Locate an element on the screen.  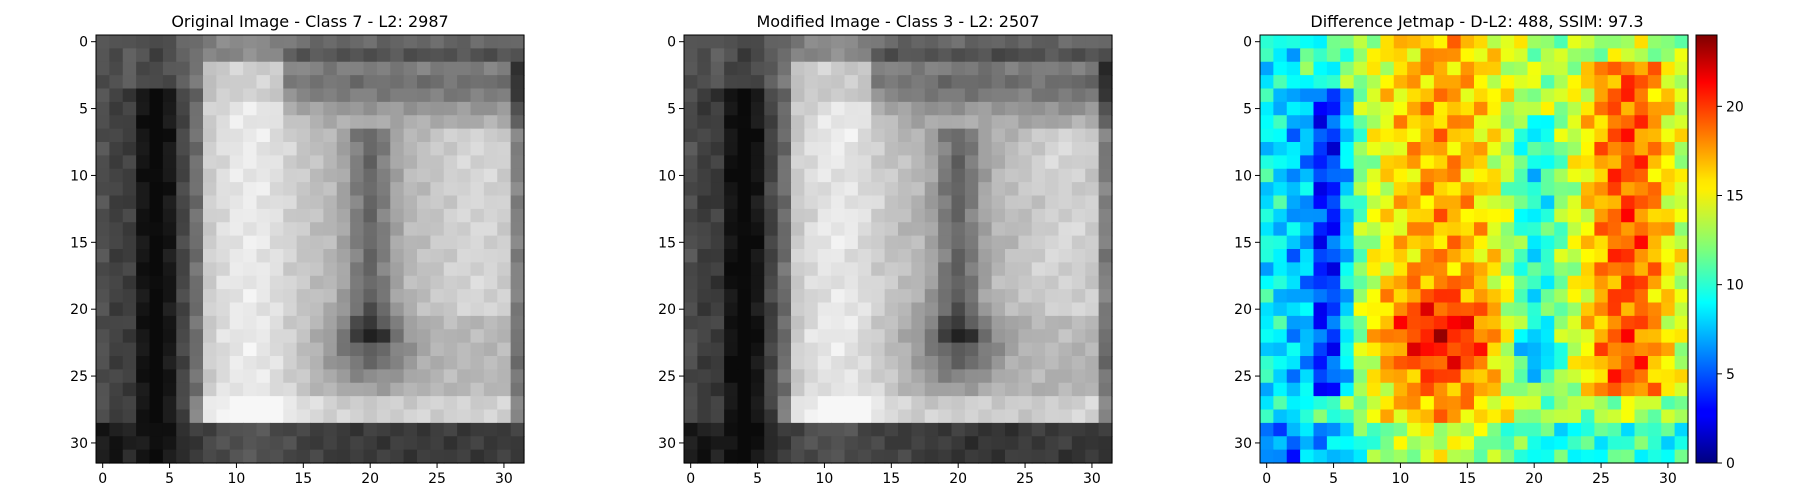
x-tick-label: 5 is located at coordinates (169, 479).